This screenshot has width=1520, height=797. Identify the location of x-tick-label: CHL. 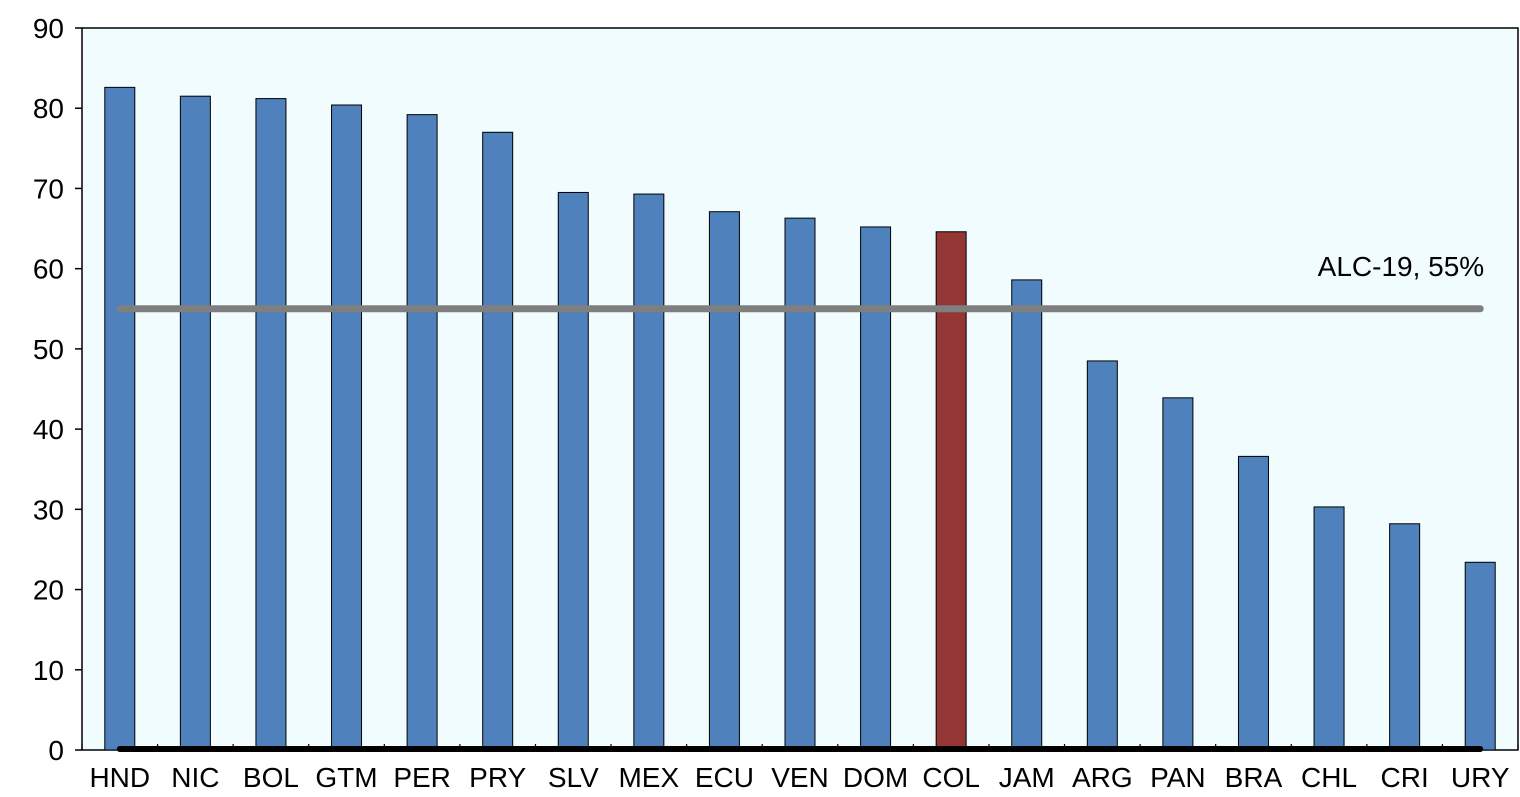
(1329, 777).